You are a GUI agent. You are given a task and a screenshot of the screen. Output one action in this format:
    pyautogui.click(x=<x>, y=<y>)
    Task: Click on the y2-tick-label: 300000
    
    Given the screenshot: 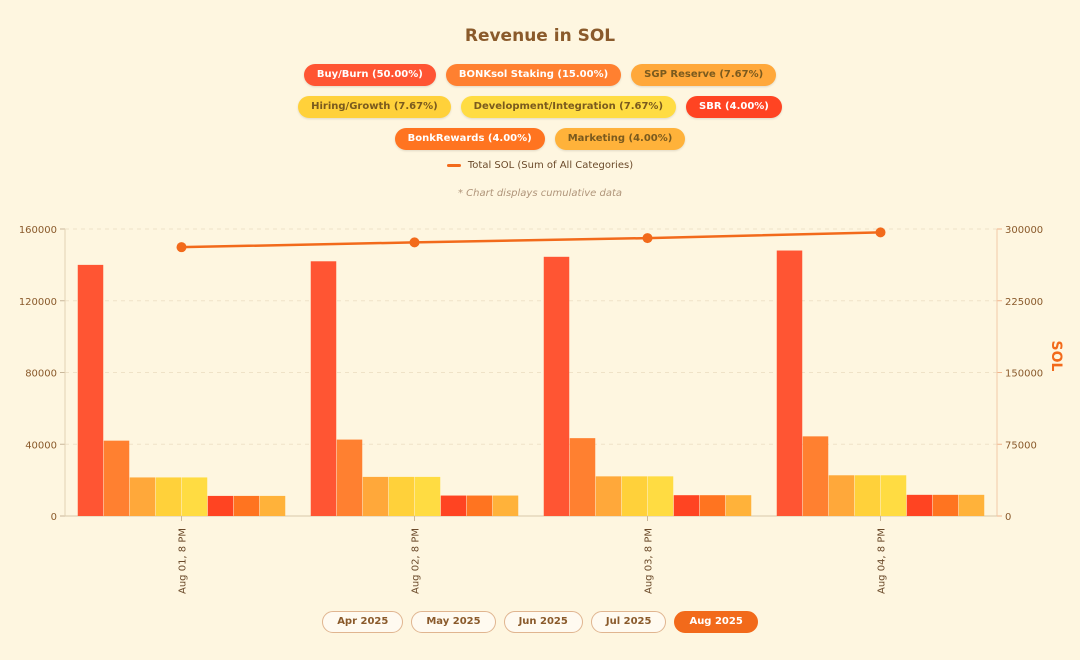 What is the action you would take?
    pyautogui.click(x=1024, y=230)
    